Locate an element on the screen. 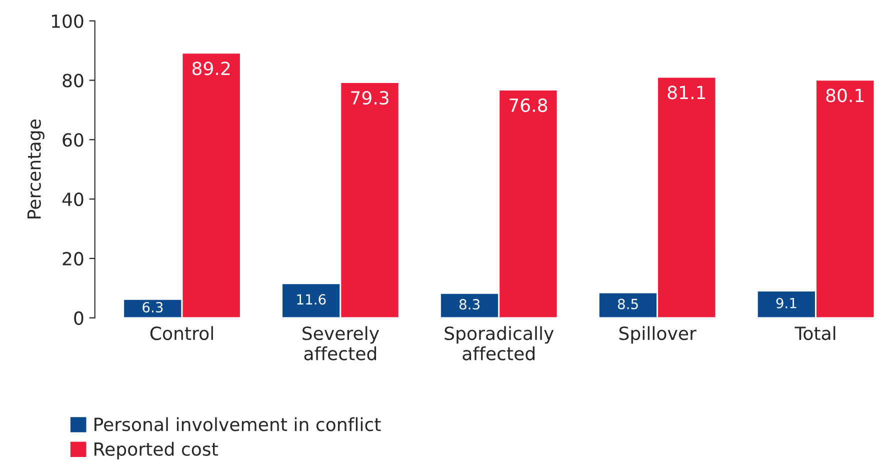 The height and width of the screenshot is (464, 895). data-label: 80.1 is located at coordinates (845, 95).